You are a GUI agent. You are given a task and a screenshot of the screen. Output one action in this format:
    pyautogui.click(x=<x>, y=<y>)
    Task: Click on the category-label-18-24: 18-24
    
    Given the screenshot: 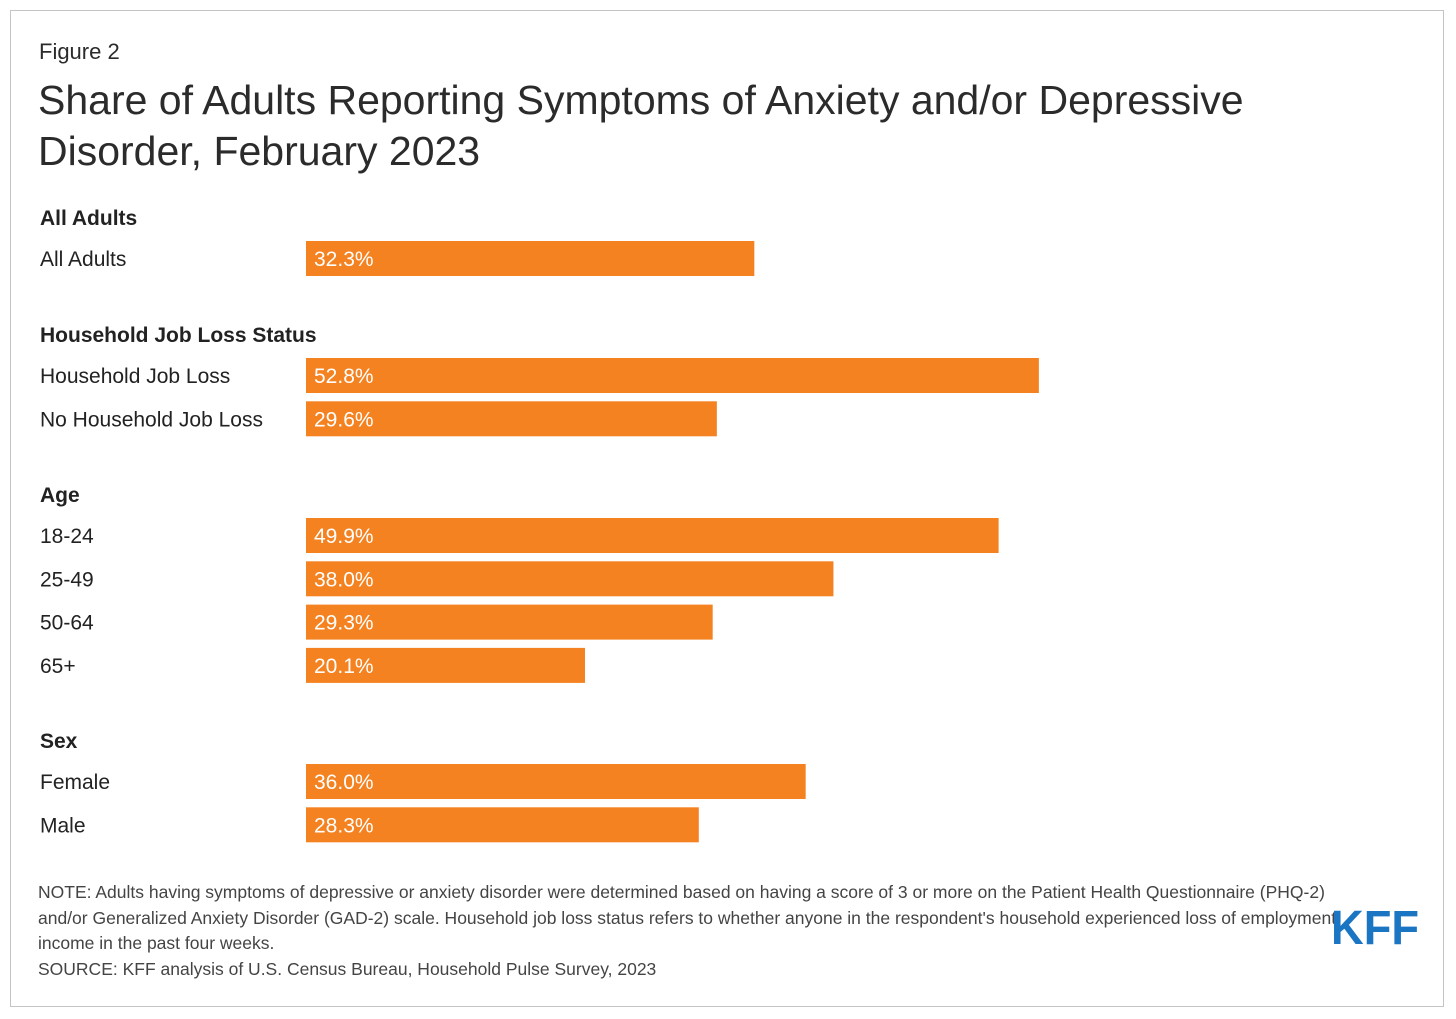 What is the action you would take?
    pyautogui.click(x=67, y=536)
    